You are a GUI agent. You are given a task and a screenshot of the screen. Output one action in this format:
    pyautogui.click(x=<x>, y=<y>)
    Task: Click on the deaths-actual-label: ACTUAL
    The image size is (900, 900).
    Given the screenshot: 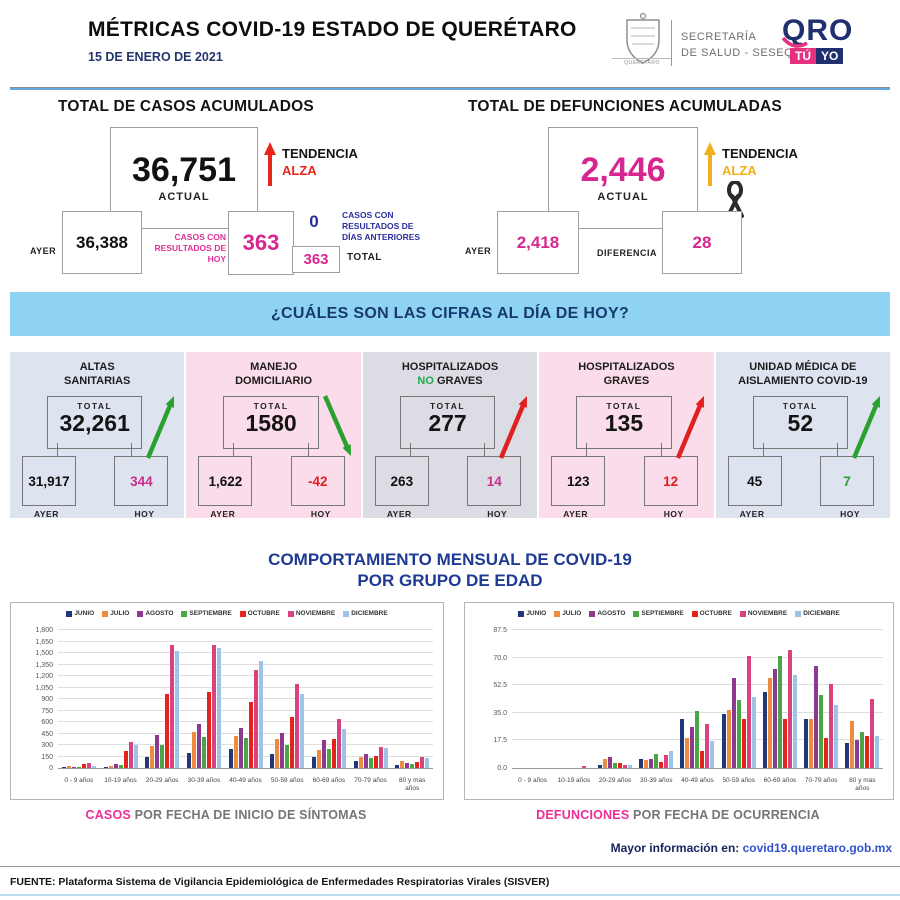 What is the action you would take?
    pyautogui.click(x=623, y=197)
    